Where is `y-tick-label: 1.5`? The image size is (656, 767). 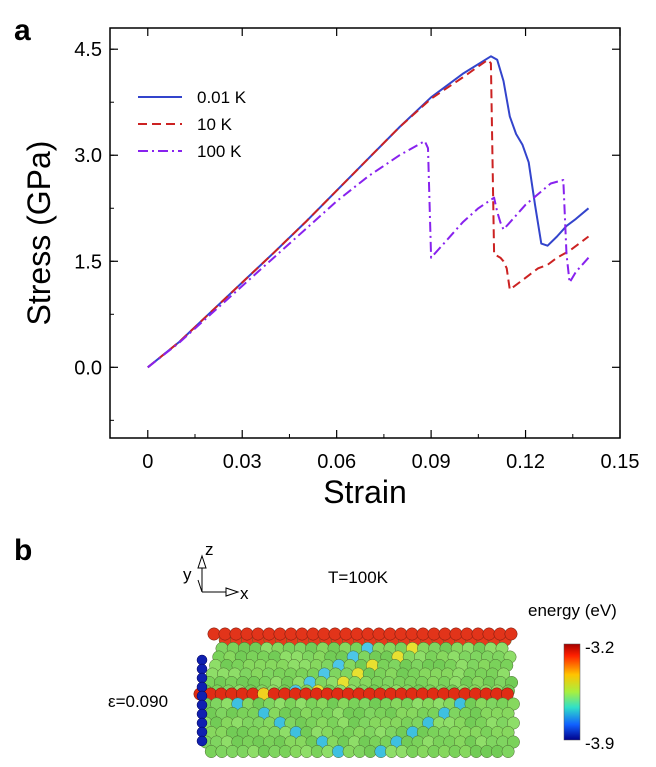
y-tick-label: 1.5 is located at coordinates (88, 262).